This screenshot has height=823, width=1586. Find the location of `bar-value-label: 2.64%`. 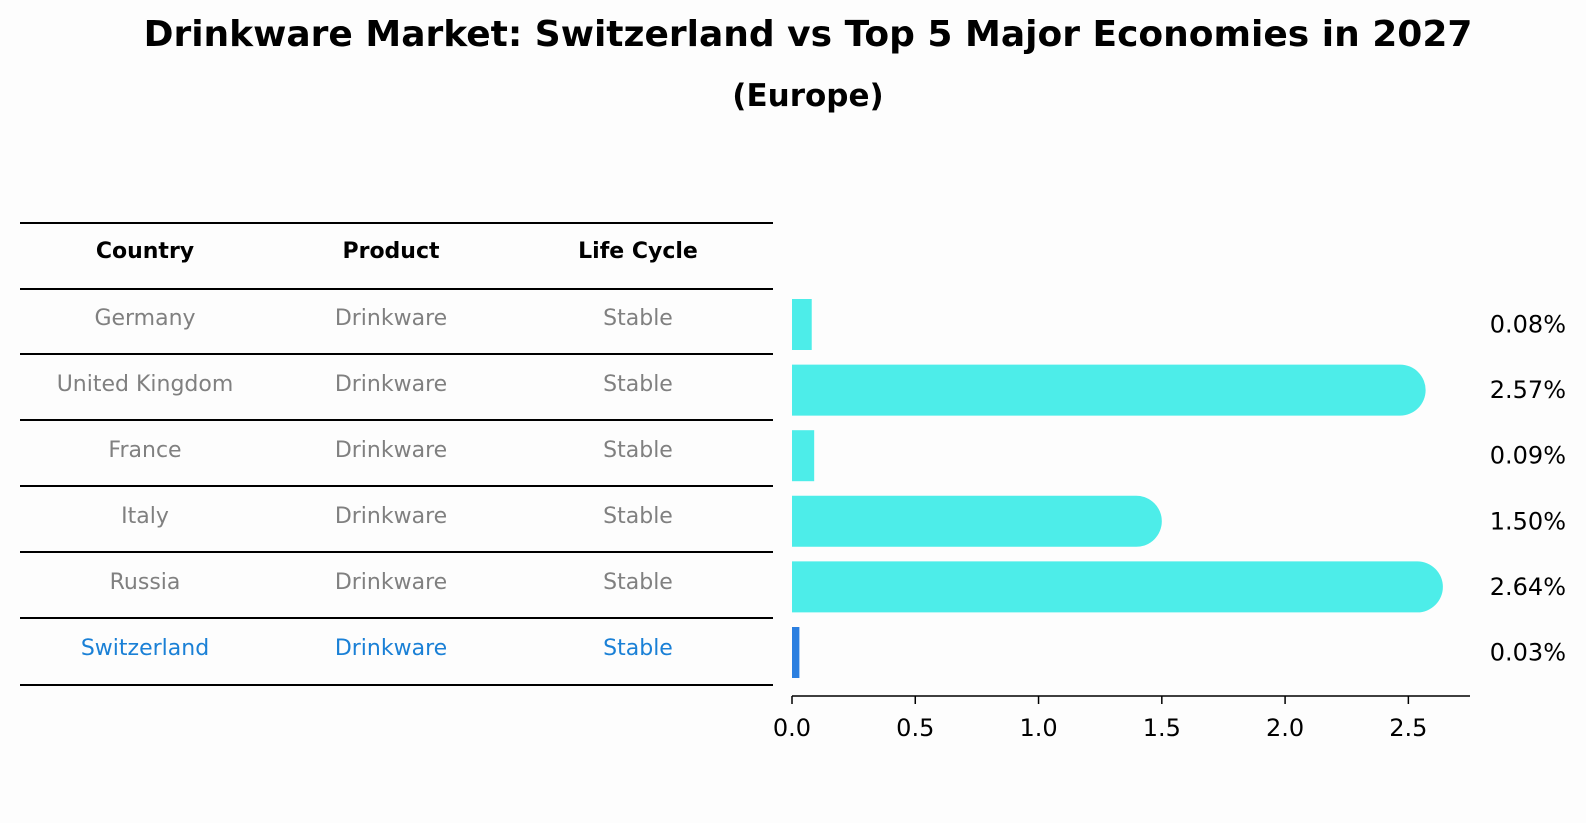

bar-value-label: 2.64% is located at coordinates (1528, 587).